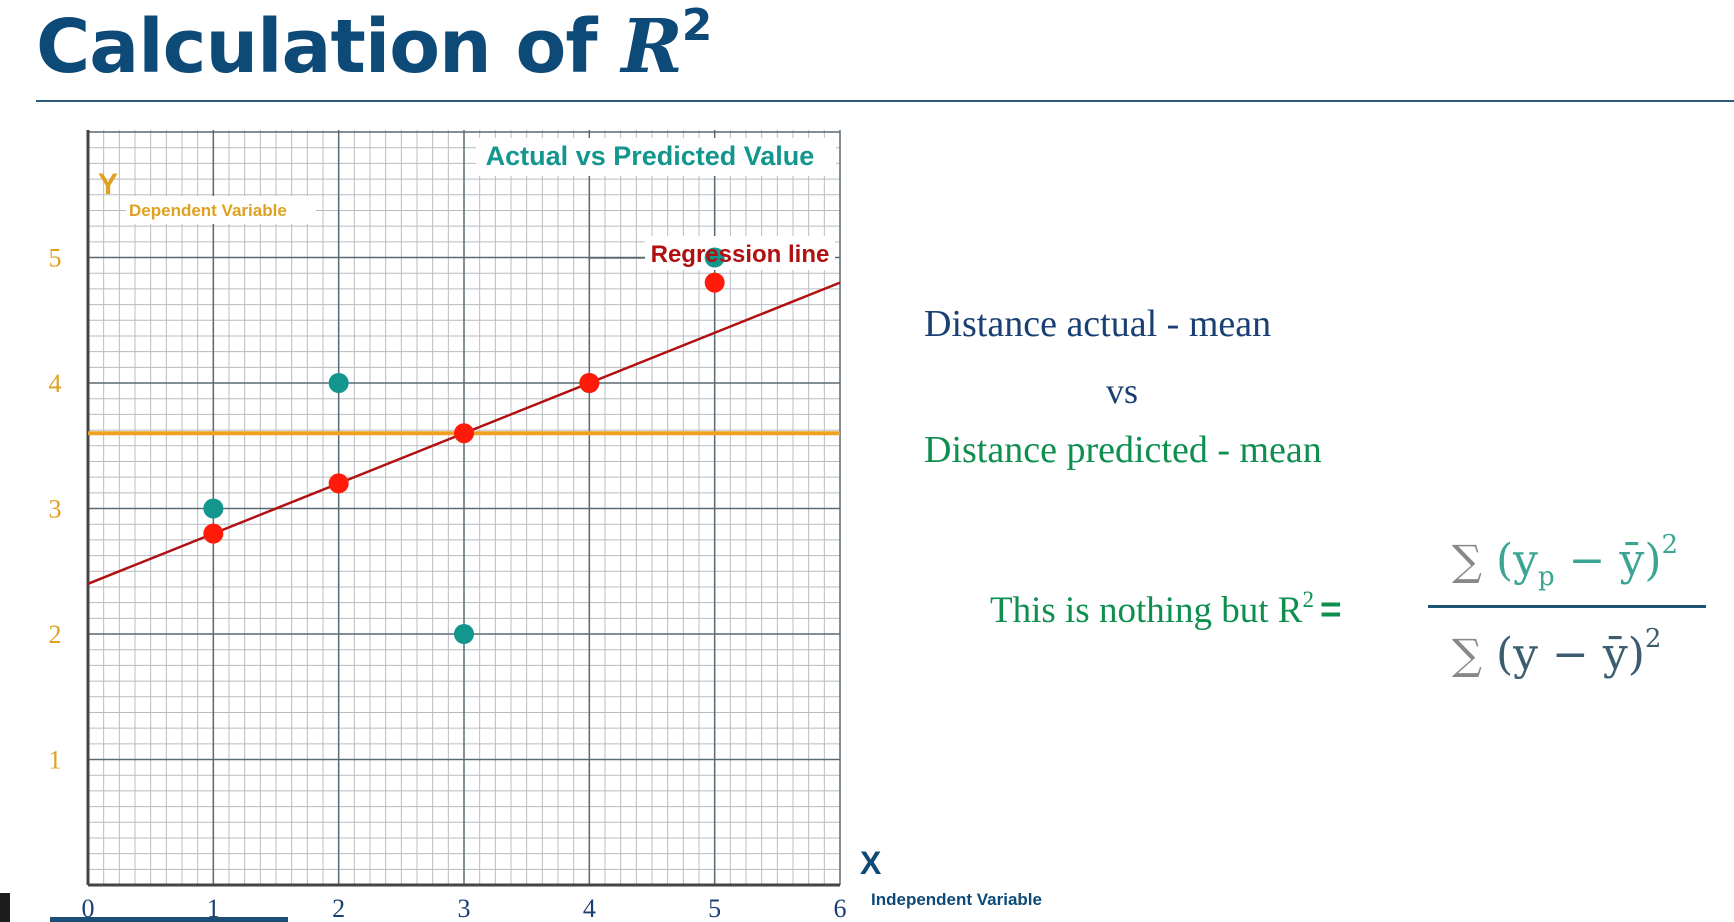 The width and height of the screenshot is (1734, 922). What do you see at coordinates (1670, 545) in the screenshot?
I see `numerator-power: 2` at bounding box center [1670, 545].